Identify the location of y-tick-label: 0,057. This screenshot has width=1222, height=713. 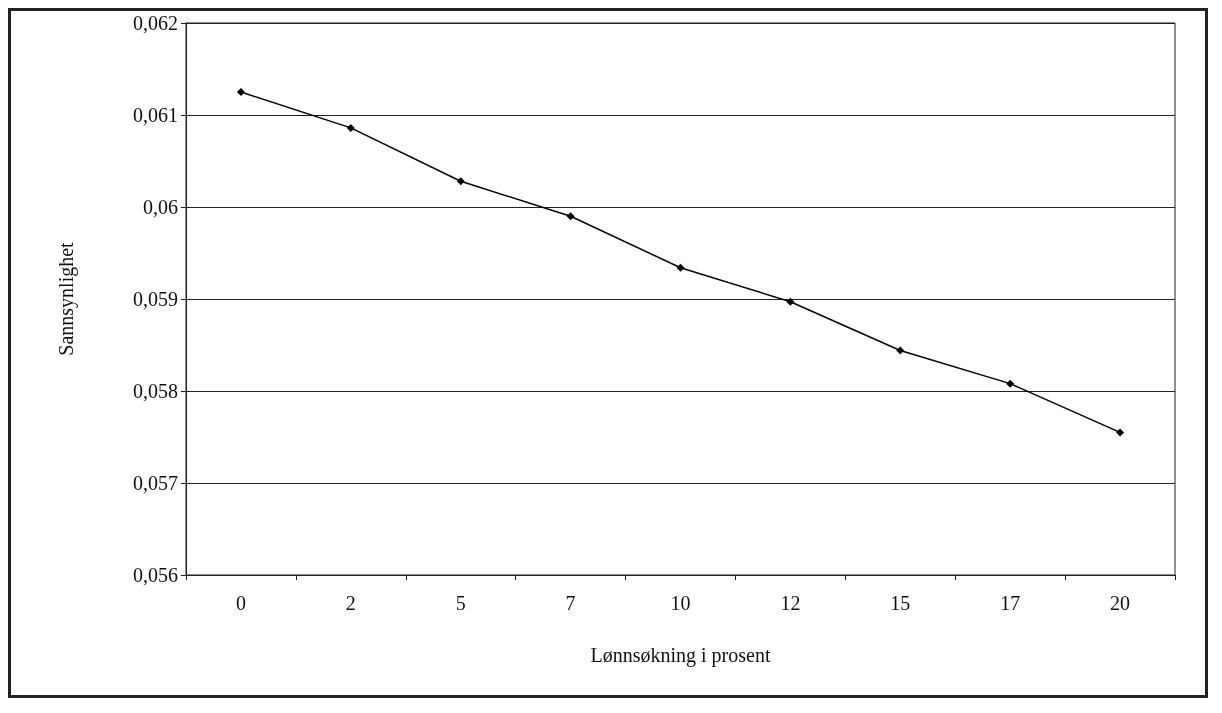
(155, 483).